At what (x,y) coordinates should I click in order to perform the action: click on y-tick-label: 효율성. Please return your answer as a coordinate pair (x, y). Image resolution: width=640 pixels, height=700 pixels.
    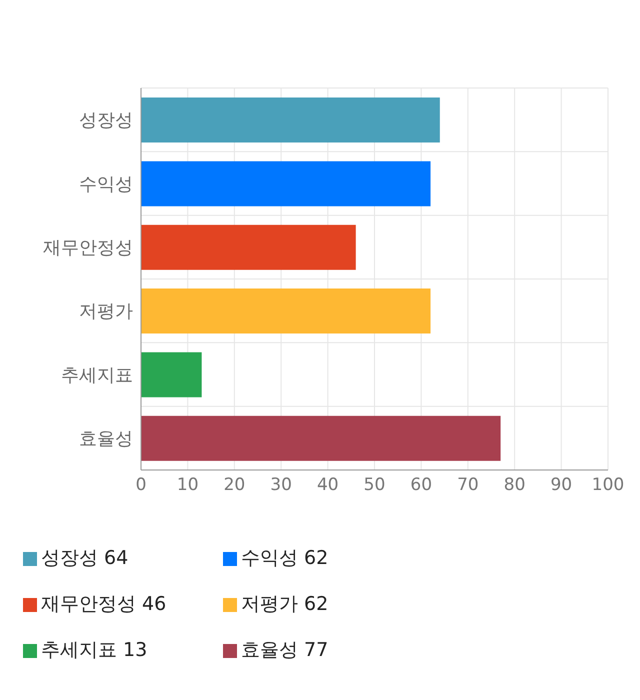
    Looking at the image, I should click on (106, 439).